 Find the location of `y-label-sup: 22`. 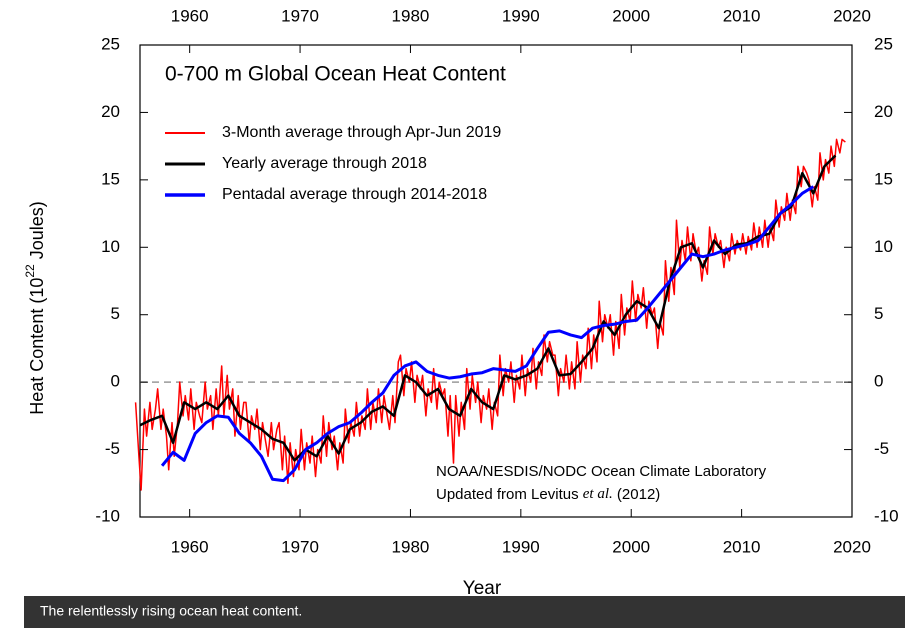

y-label-sup: 22 is located at coordinates (30, 271).